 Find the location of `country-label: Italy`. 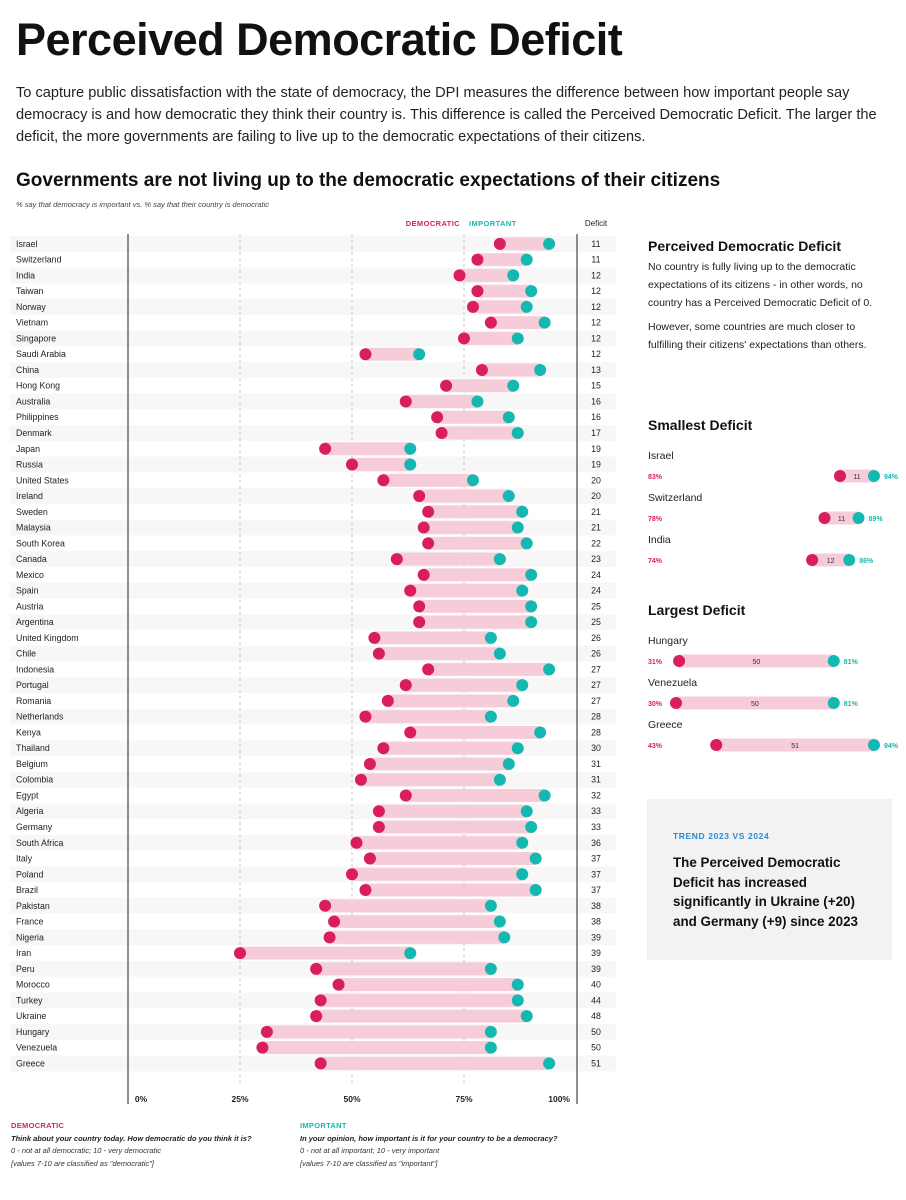

country-label: Italy is located at coordinates (24, 859).